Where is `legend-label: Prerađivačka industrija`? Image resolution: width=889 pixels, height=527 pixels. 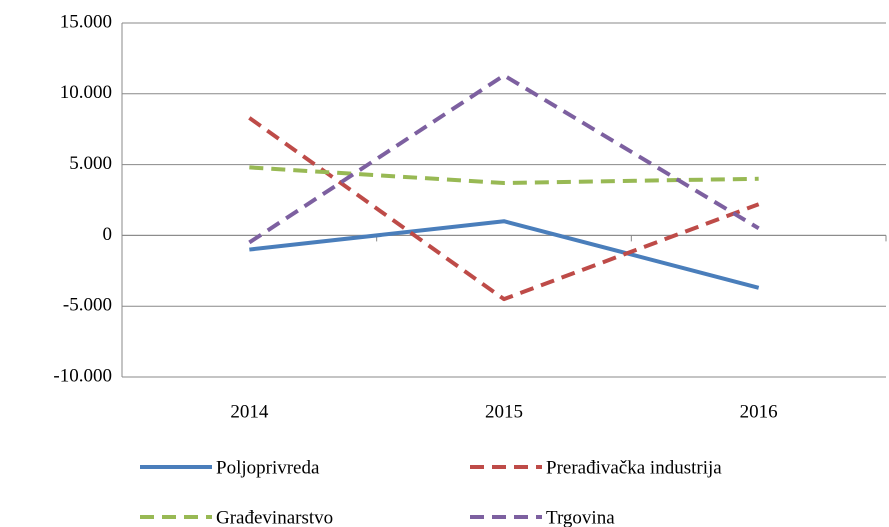
legend-label: Prerađivačka industrija is located at coordinates (634, 467).